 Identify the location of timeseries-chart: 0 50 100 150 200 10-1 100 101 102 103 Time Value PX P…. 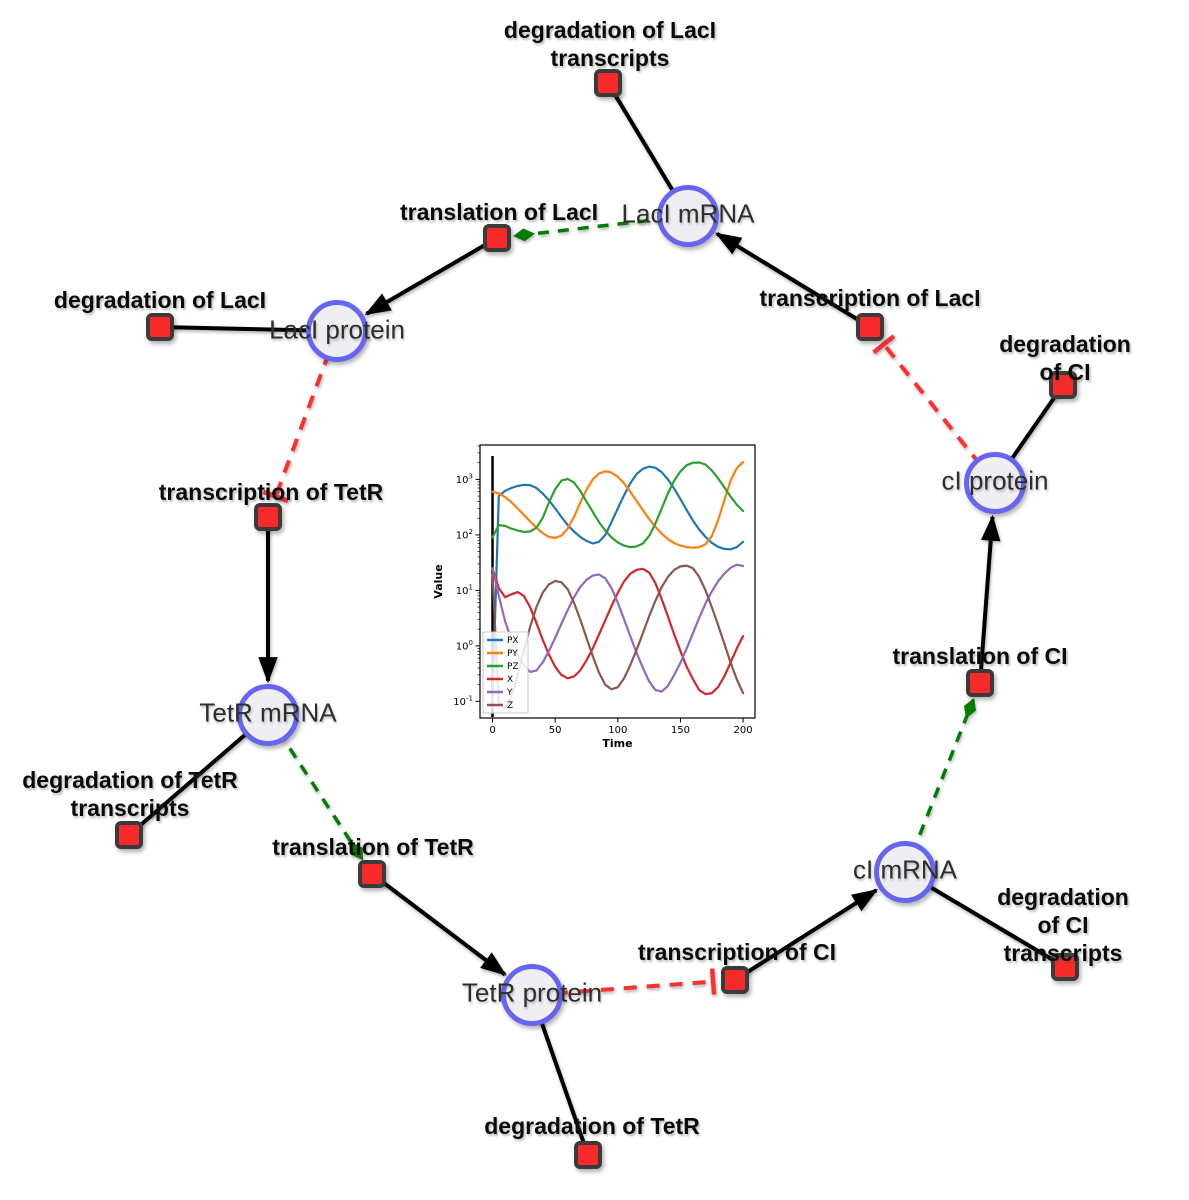
(594, 597).